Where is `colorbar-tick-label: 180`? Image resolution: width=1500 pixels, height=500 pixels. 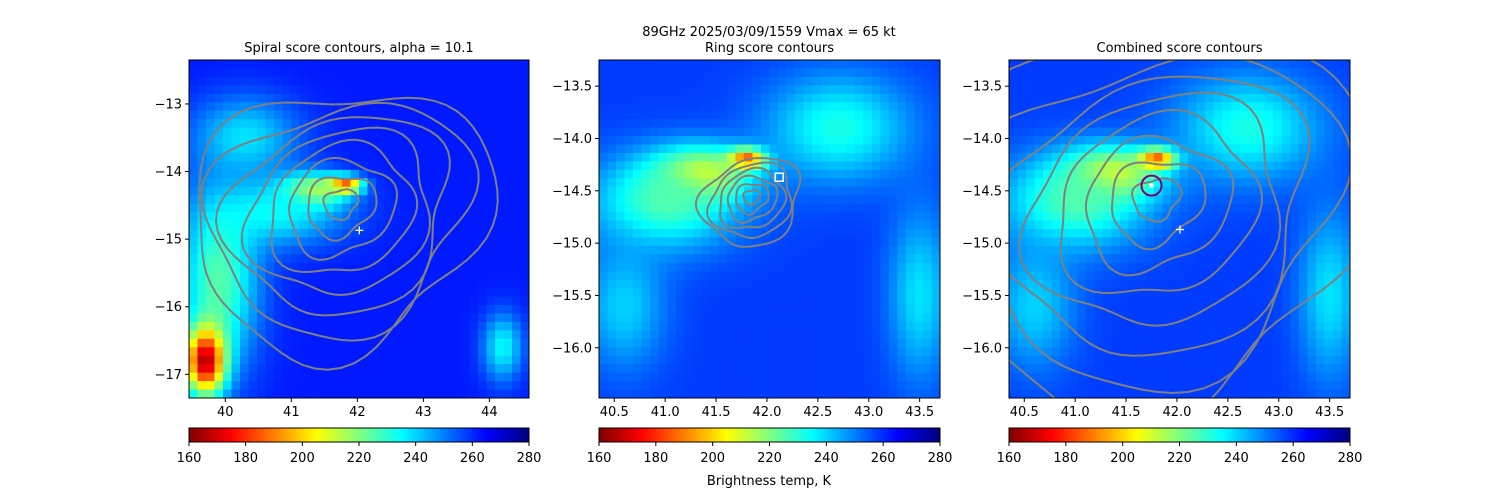
colorbar-tick-label: 180 is located at coordinates (245, 458).